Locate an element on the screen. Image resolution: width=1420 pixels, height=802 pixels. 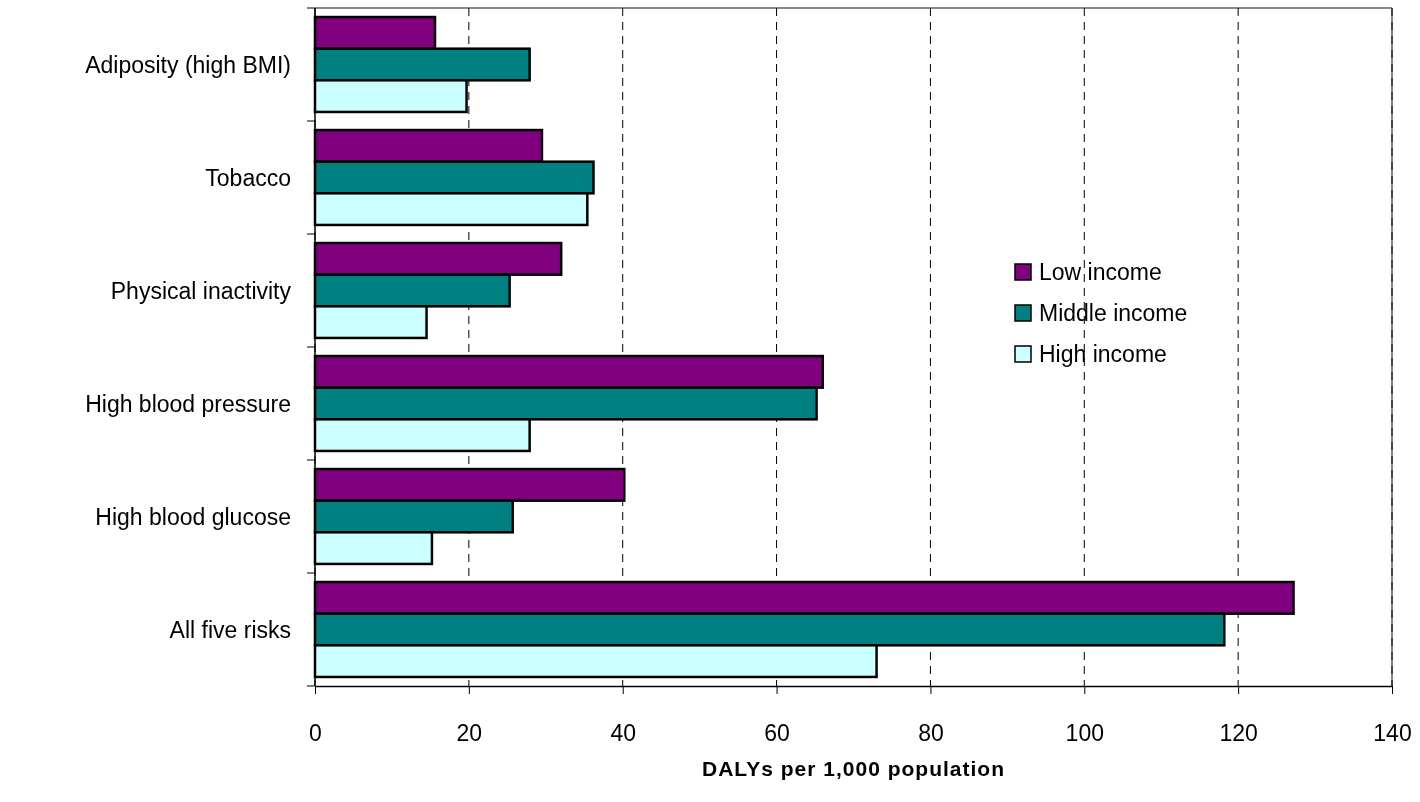
x-tick-label: 40 is located at coordinates (623, 732).